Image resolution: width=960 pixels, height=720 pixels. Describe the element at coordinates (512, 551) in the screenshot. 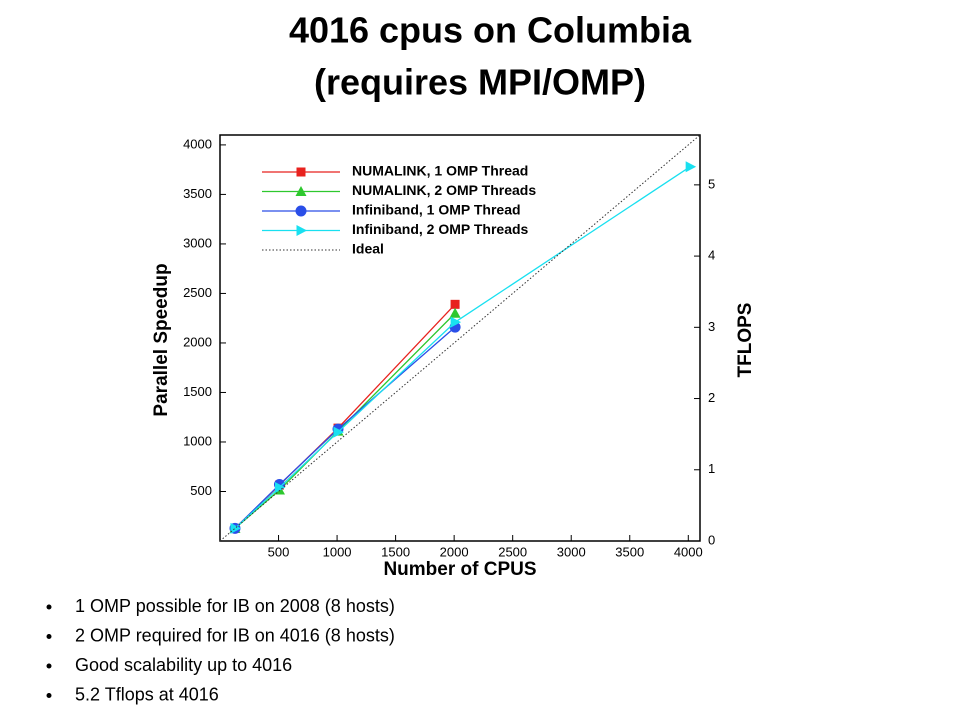

I see `x-tick-label: 2500` at that location.